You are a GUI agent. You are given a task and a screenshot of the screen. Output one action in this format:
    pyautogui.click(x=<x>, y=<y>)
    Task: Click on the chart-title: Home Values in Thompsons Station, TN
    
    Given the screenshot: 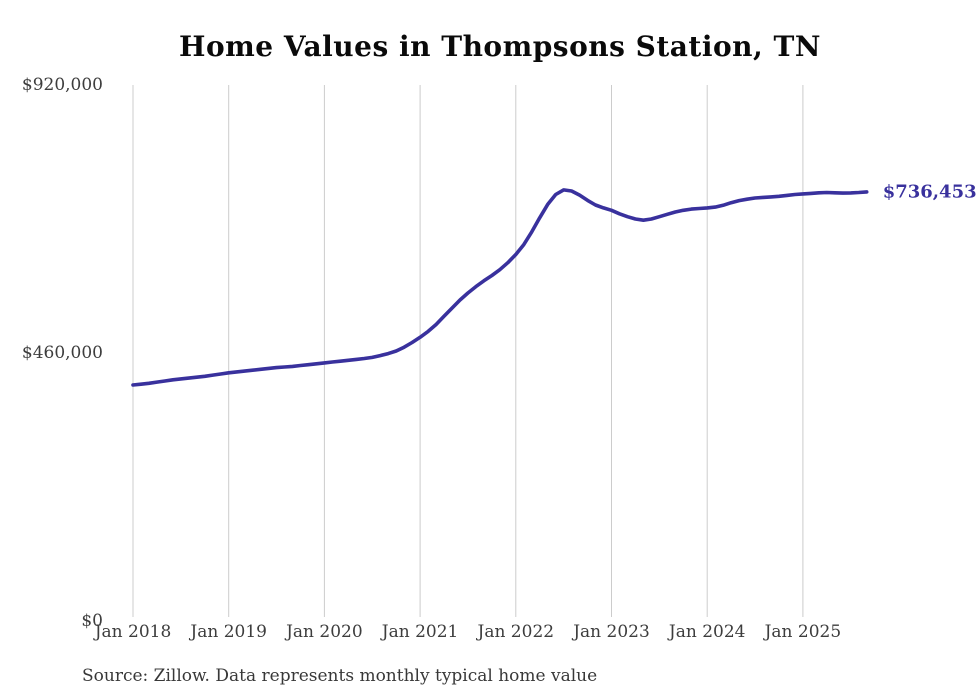 What is the action you would take?
    pyautogui.click(x=500, y=46)
    